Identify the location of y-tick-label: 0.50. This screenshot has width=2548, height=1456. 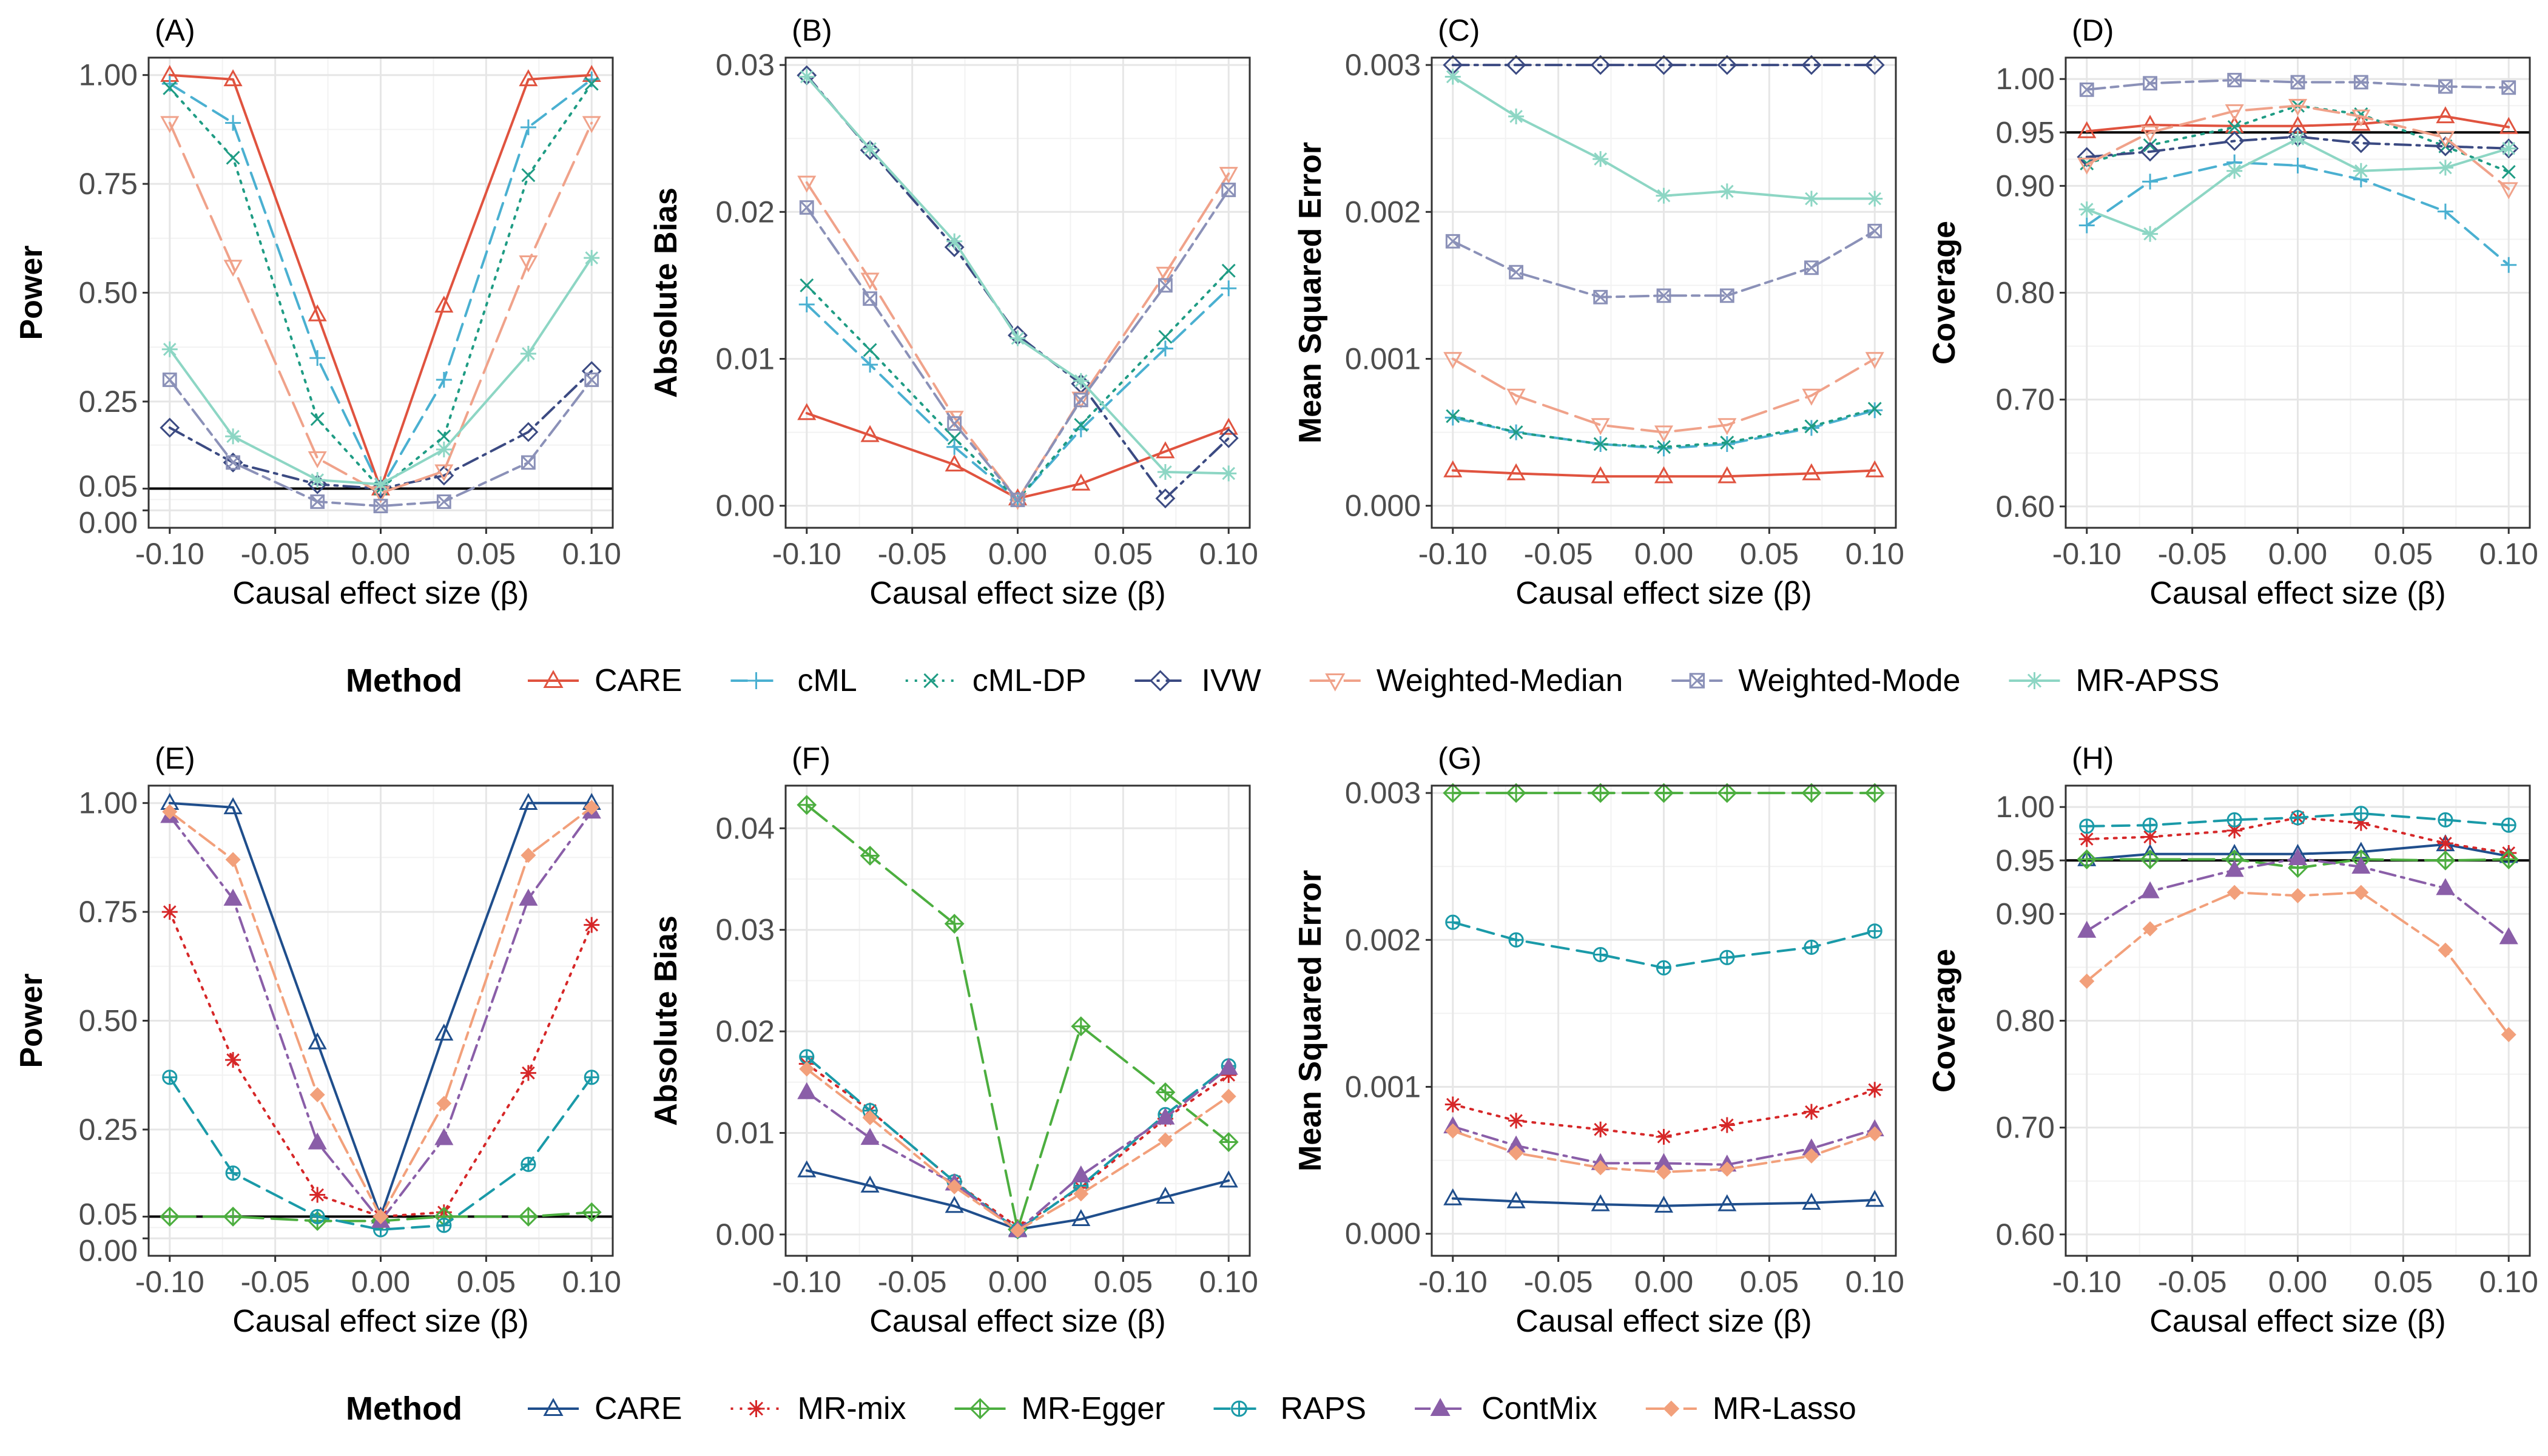
(108, 293).